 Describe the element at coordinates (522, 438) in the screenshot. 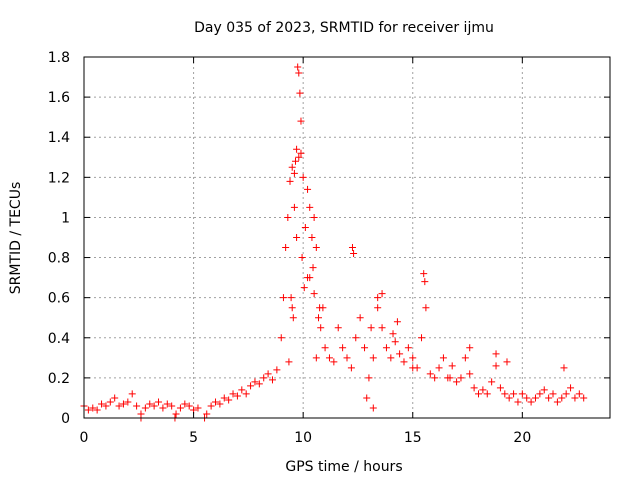

I see `x-tick-label: 20` at that location.